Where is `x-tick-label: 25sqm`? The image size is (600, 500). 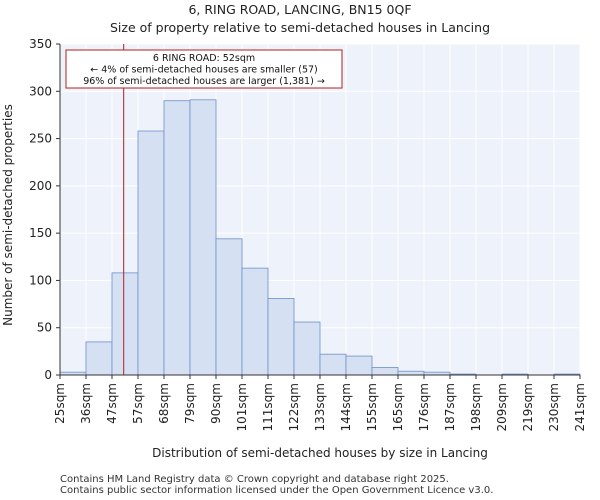 x-tick-label: 25sqm is located at coordinates (60, 403).